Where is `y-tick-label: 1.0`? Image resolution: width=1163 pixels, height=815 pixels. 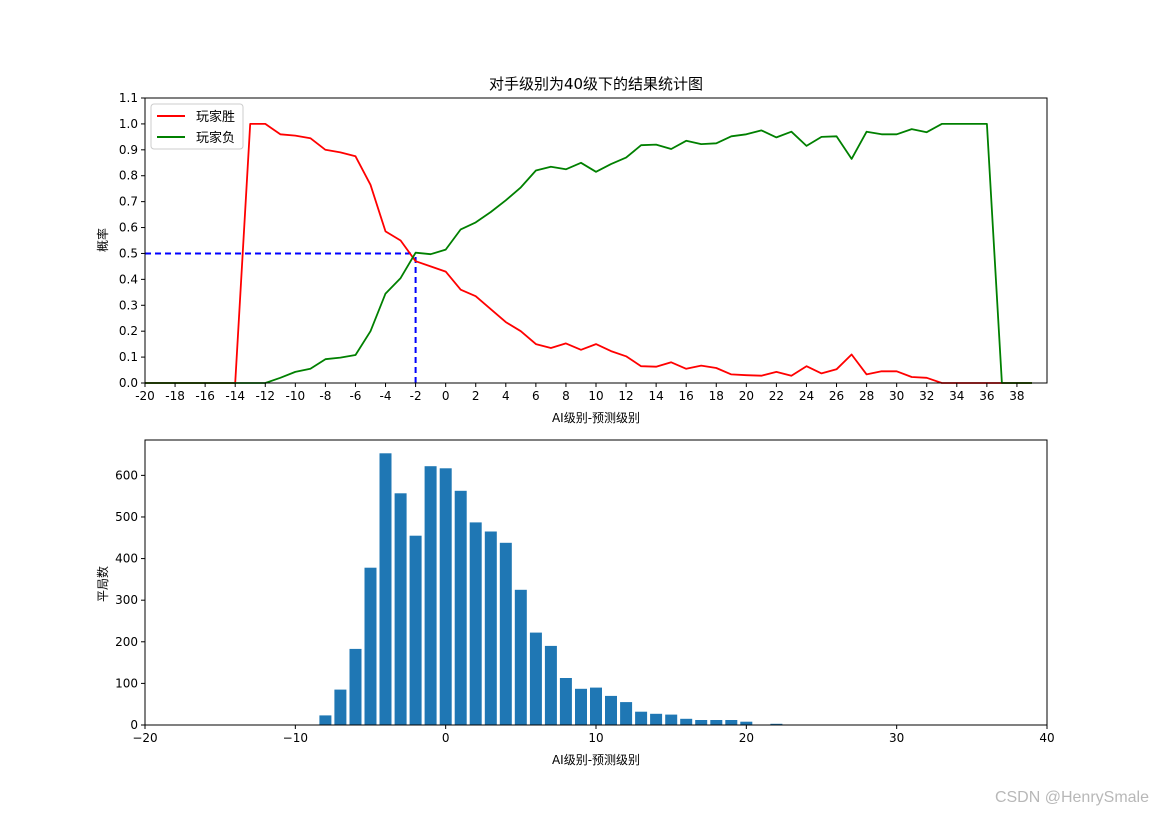 y-tick-label: 1.0 is located at coordinates (128, 124).